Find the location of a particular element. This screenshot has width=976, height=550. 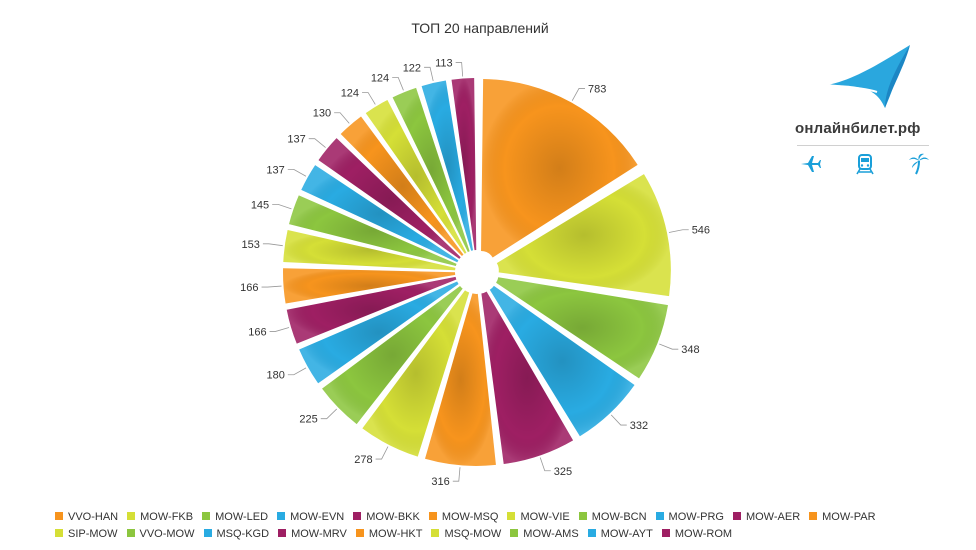

legend-item: VVO-HAN is located at coordinates (86, 517).